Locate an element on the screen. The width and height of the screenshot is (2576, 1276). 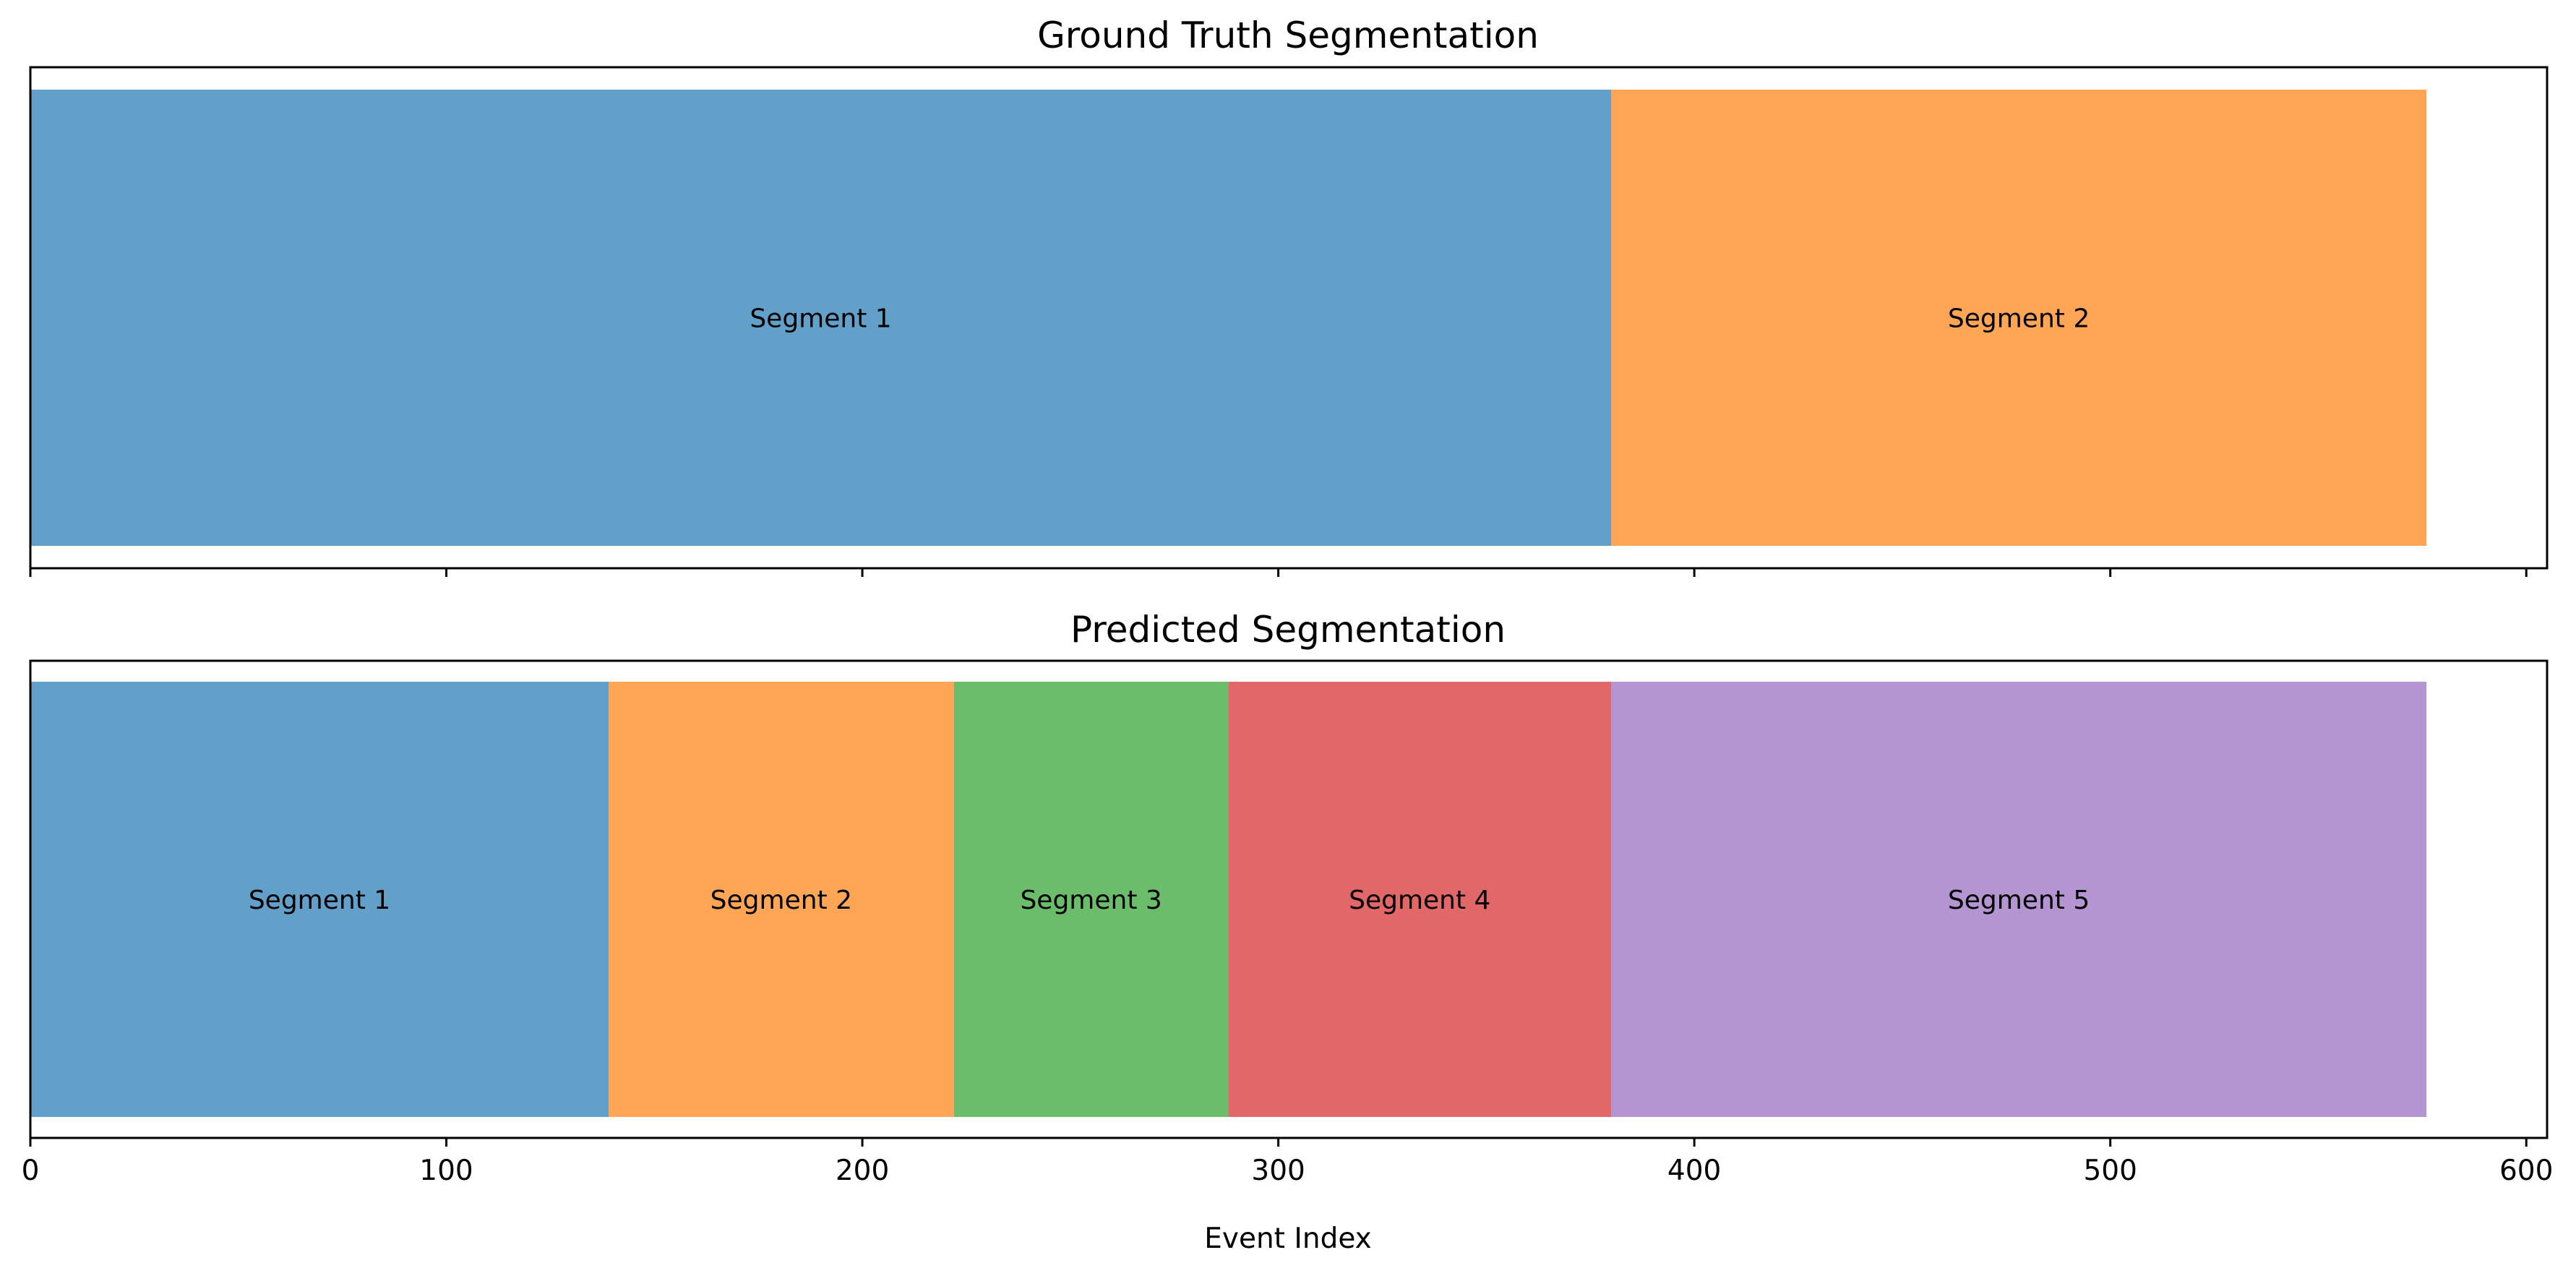
predicted-segment-label-1: Segment 1 is located at coordinates (320, 900).